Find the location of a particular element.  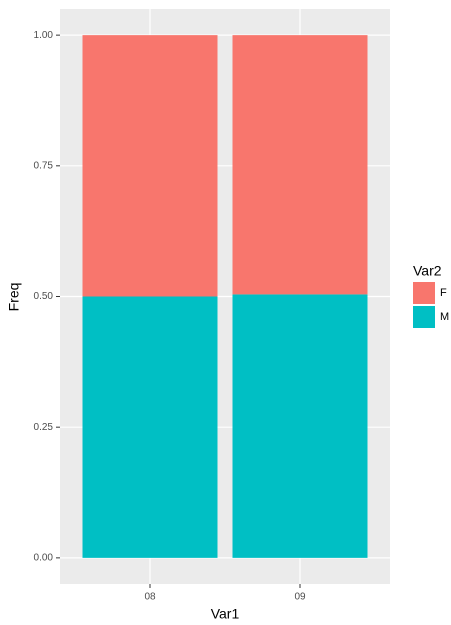

y-tick-label: 0.75 is located at coordinates (44, 165).